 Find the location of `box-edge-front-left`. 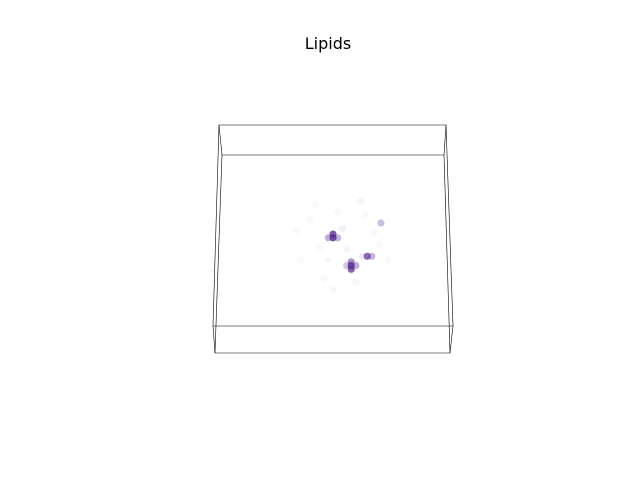

box-edge-front-left is located at coordinates (218, 254).